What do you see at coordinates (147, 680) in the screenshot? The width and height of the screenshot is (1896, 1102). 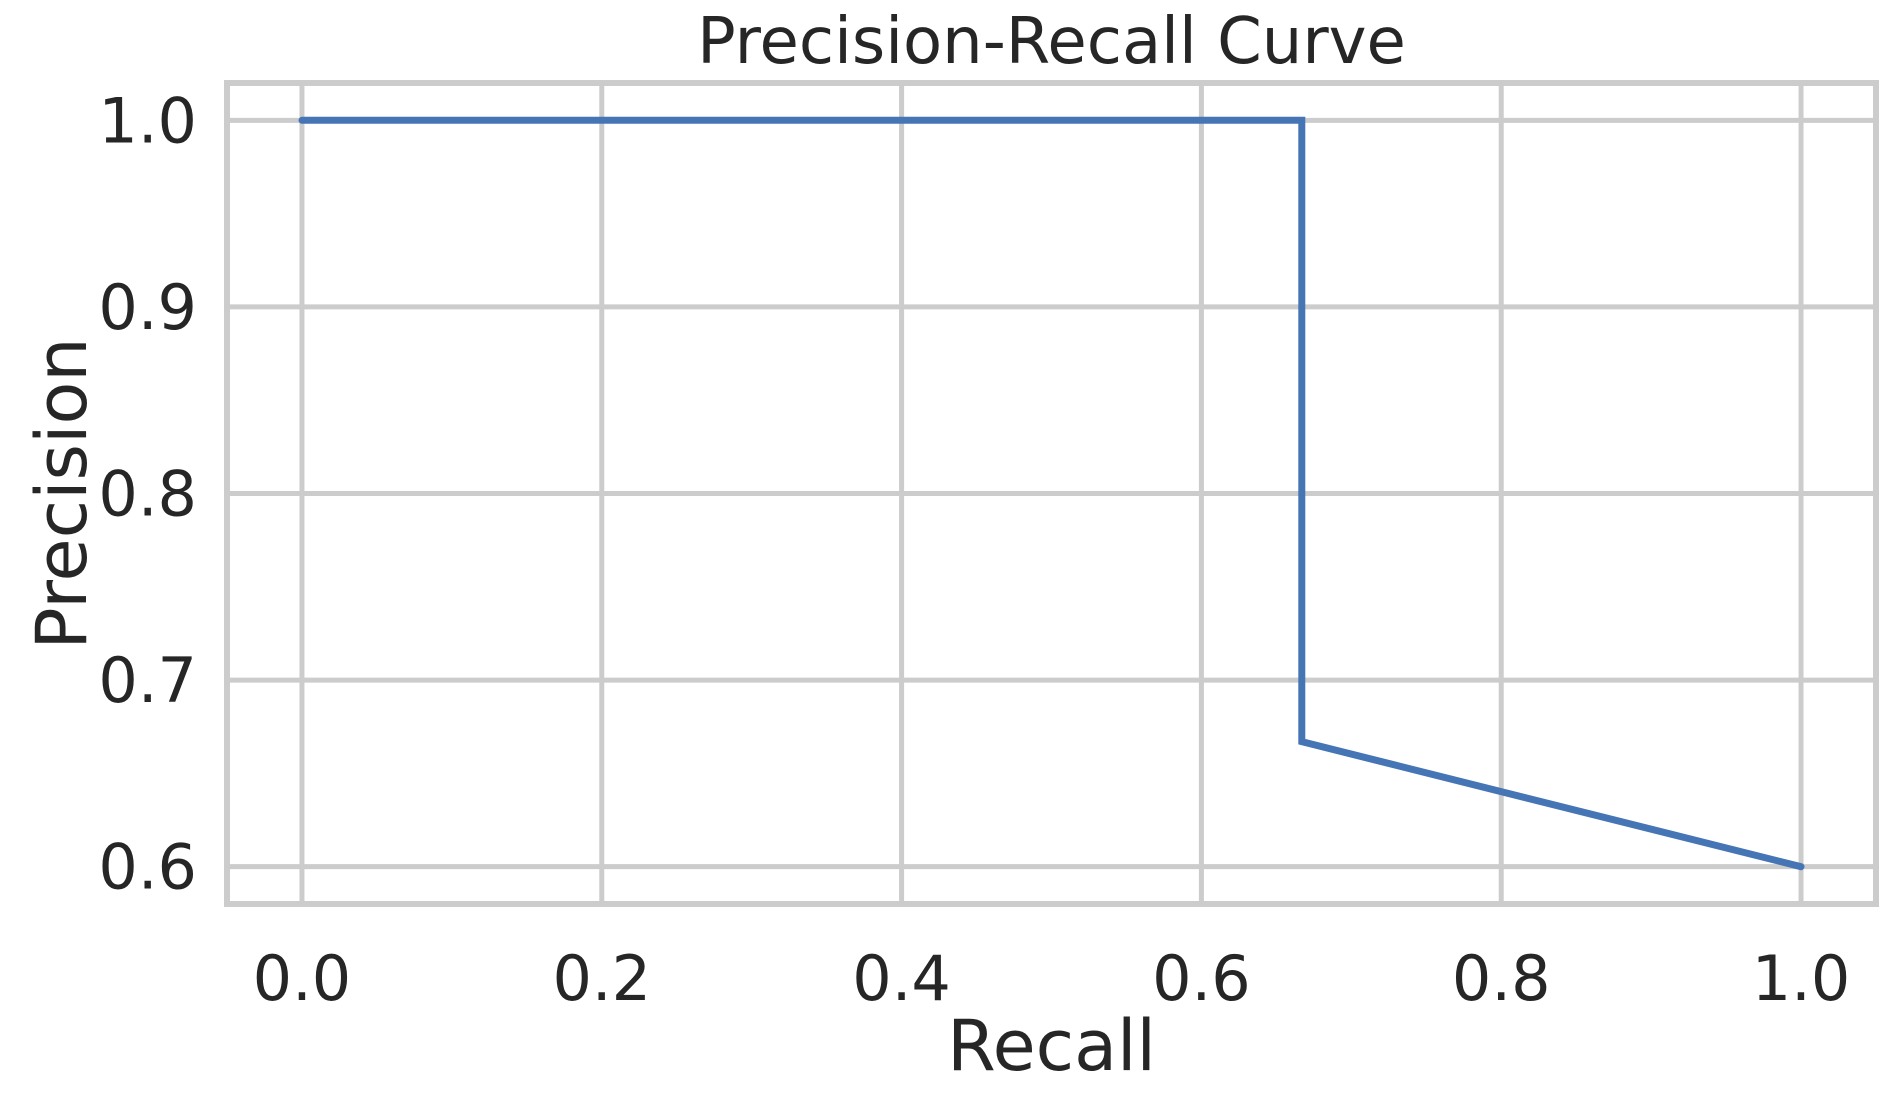 I see `y-tick-label: 0.7` at bounding box center [147, 680].